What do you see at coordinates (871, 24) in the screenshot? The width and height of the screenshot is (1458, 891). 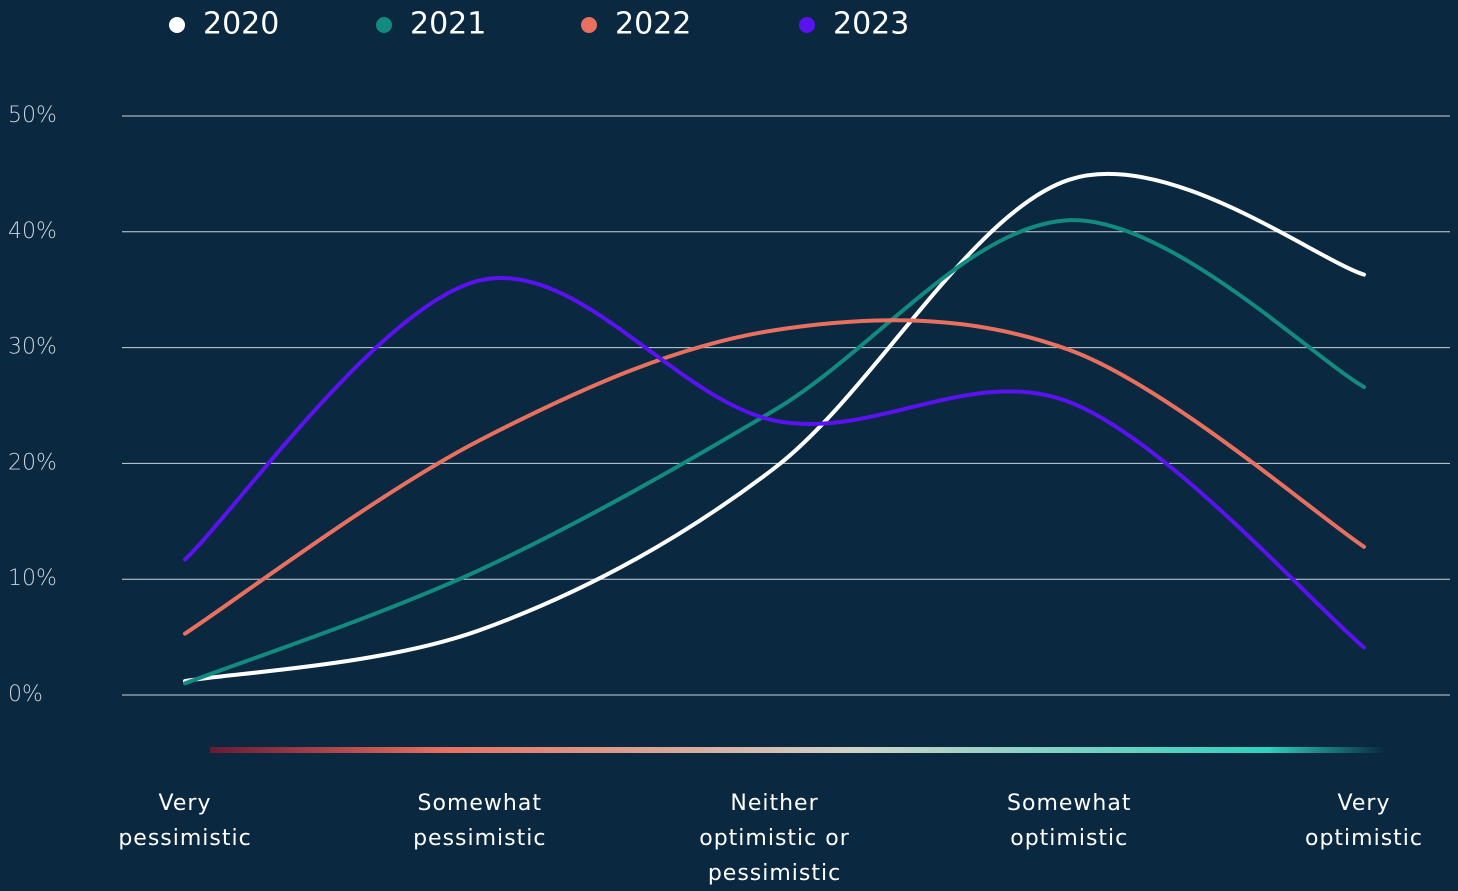 I see `legend-label: 2023` at bounding box center [871, 24].